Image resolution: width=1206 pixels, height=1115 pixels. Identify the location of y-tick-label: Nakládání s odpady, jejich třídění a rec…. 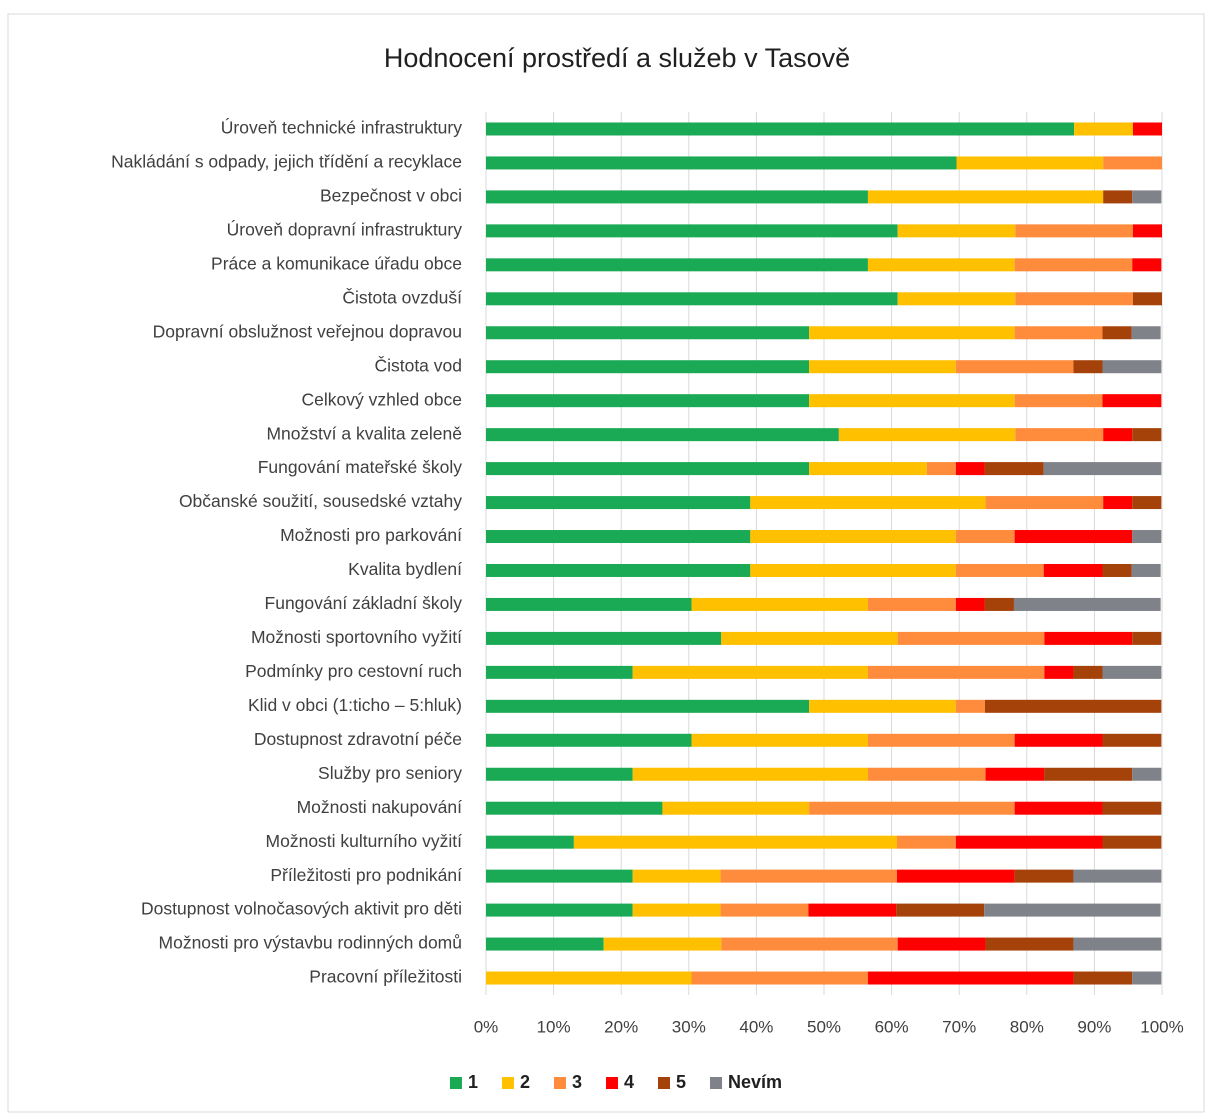
(286, 162).